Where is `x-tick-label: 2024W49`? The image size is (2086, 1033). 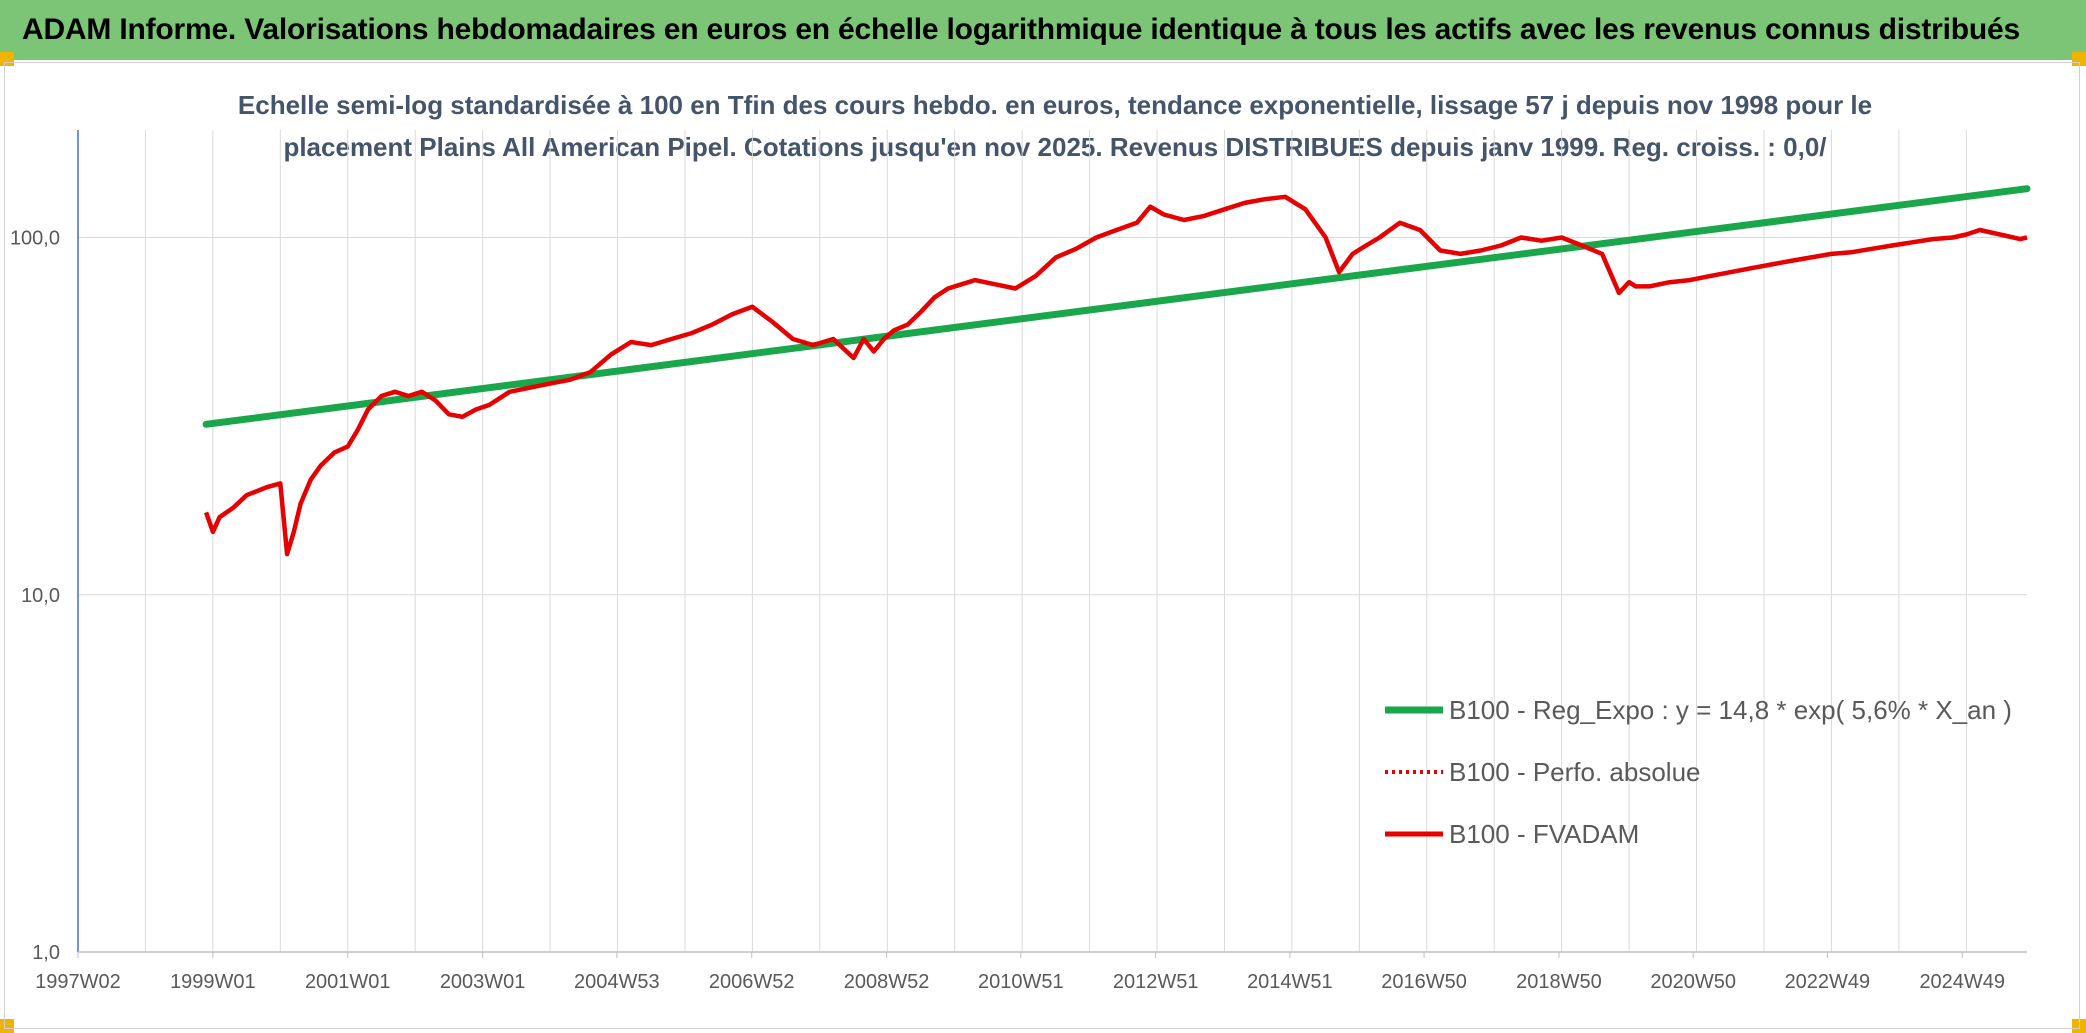 x-tick-label: 2024W49 is located at coordinates (1962, 982).